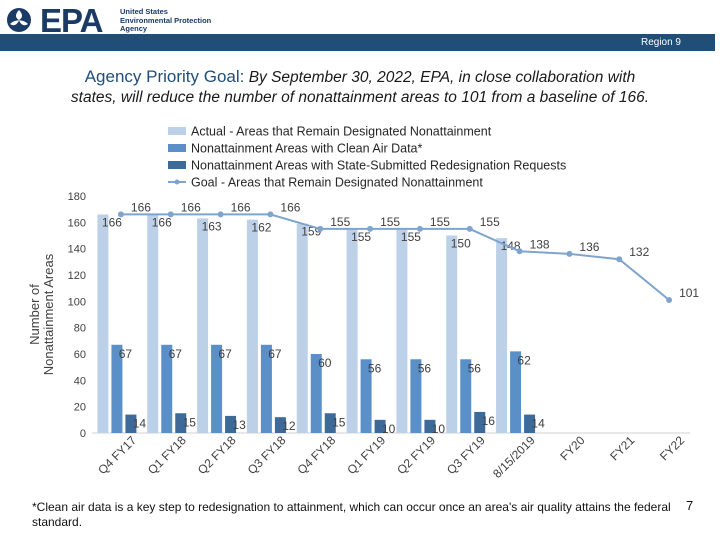 The image size is (720, 540). What do you see at coordinates (41, 314) in the screenshot?
I see `y-axis-label: Number ofNonattainment Areas` at bounding box center [41, 314].